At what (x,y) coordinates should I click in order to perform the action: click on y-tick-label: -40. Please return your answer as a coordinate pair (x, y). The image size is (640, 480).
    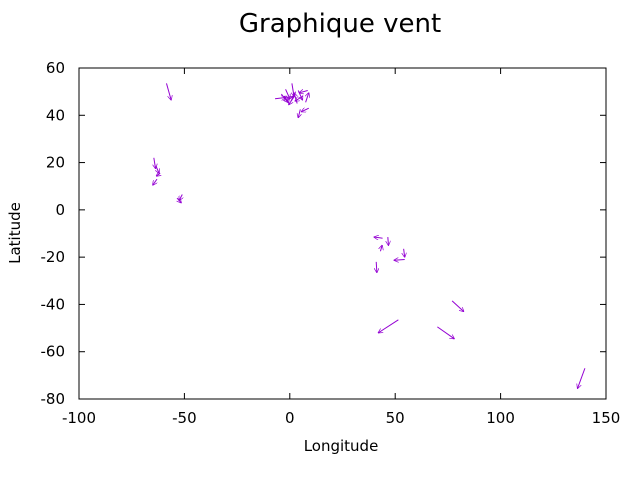
    Looking at the image, I should click on (53, 304).